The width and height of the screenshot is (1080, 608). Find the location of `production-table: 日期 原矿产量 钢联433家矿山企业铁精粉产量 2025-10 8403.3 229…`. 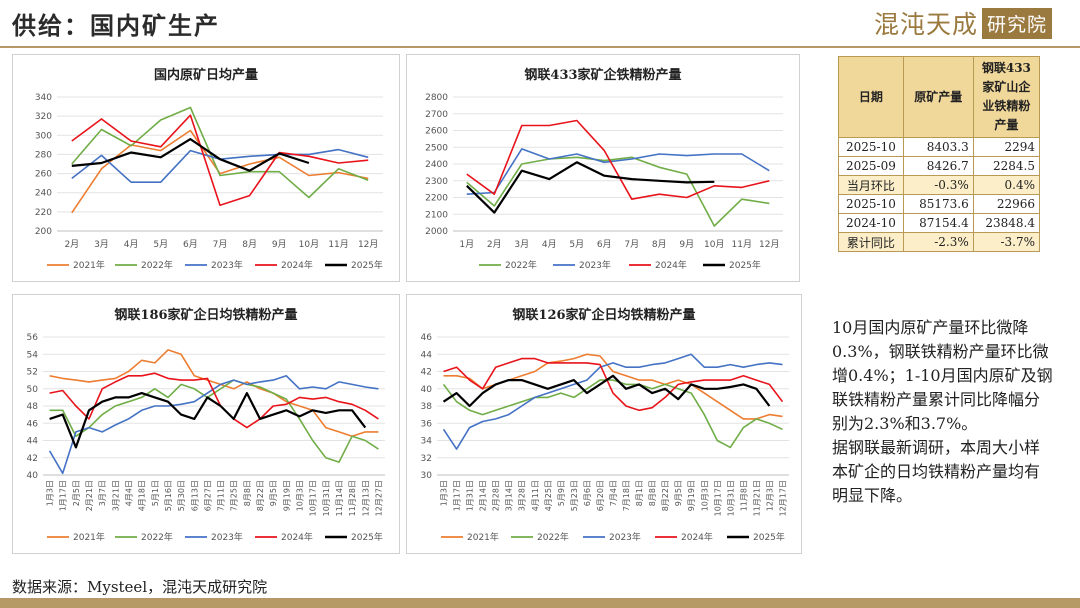

production-table: 日期 原矿产量 钢联433家矿山企业铁精粉产量 2025-10 8403.3 229… is located at coordinates (939, 154).